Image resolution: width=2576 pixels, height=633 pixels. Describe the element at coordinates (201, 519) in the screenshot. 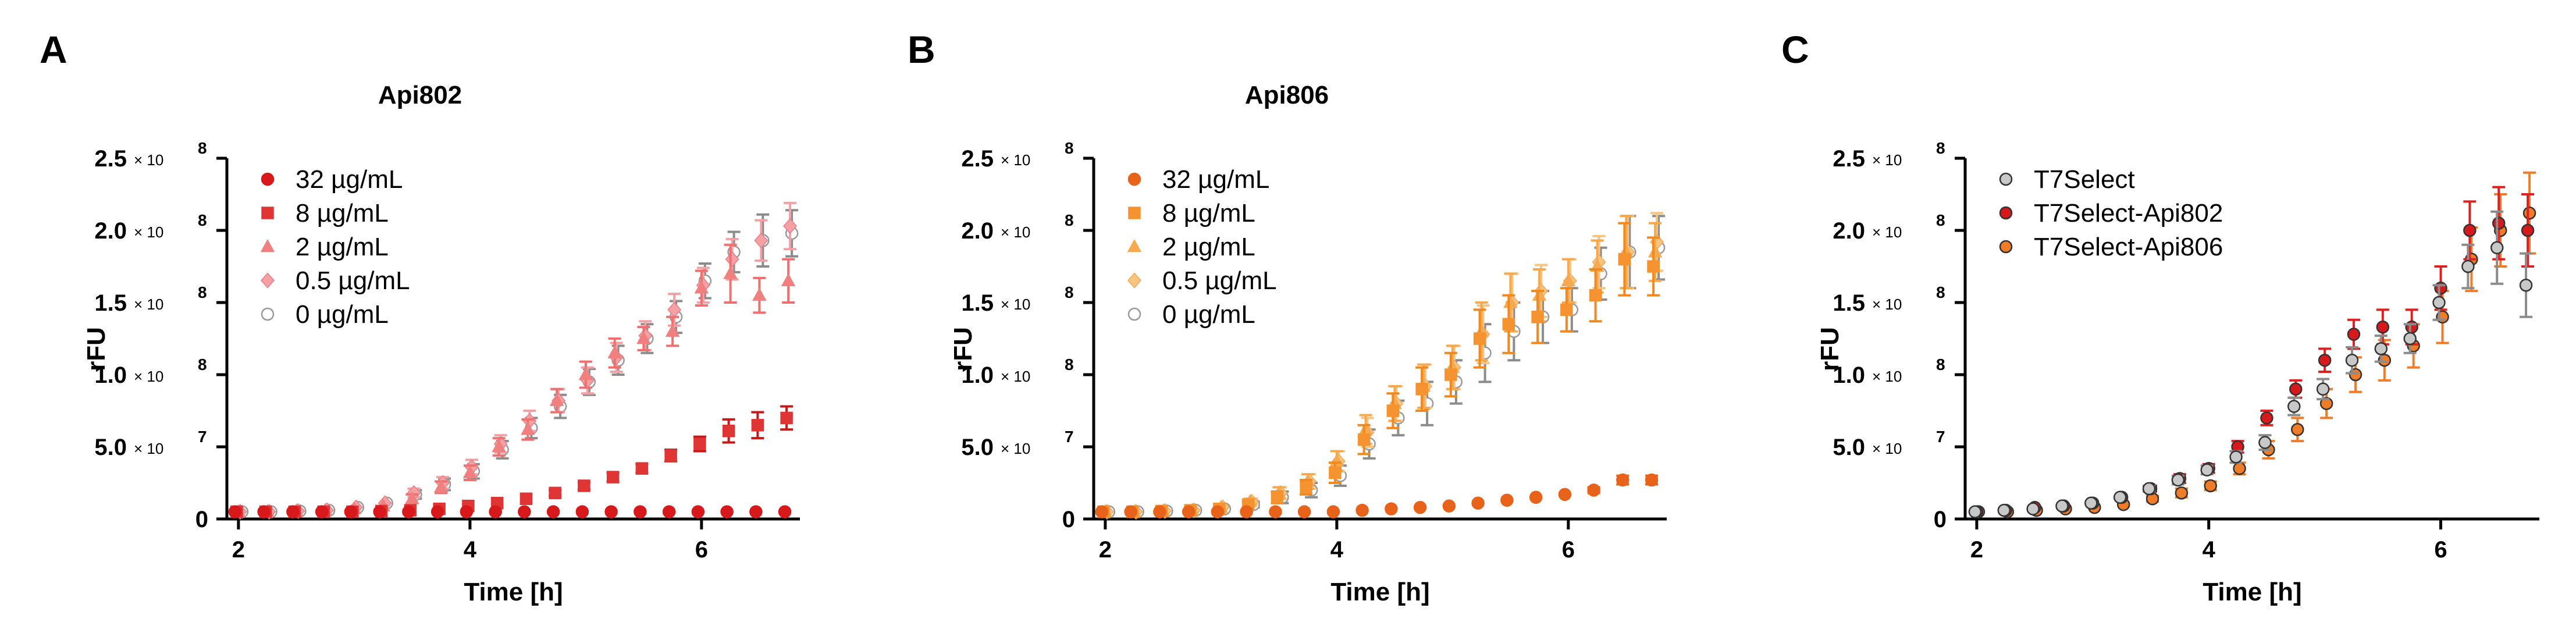

I see `y-tick-mantissa: 0` at that location.